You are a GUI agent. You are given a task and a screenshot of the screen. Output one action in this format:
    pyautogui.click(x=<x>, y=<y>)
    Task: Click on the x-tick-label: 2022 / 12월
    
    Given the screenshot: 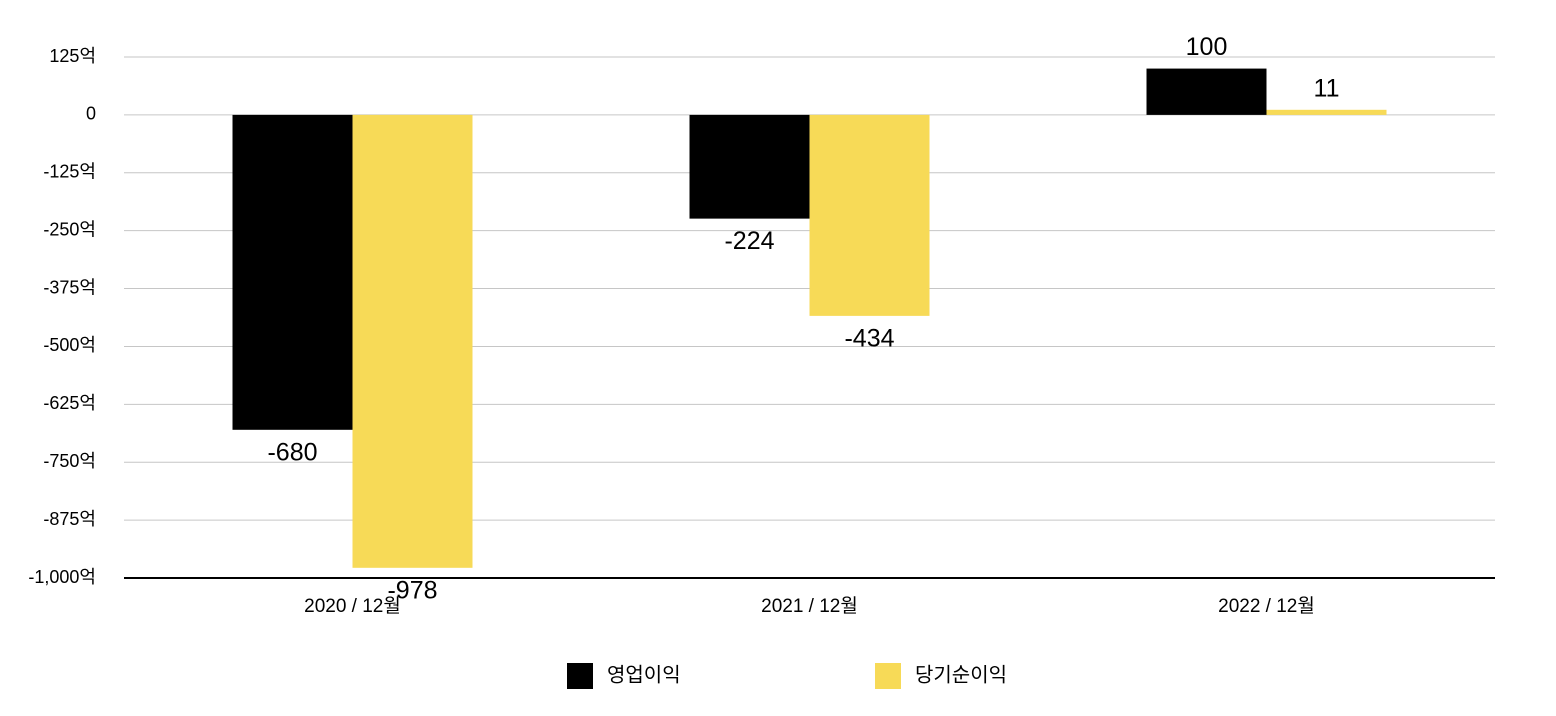 What is the action you would take?
    pyautogui.click(x=1266, y=606)
    